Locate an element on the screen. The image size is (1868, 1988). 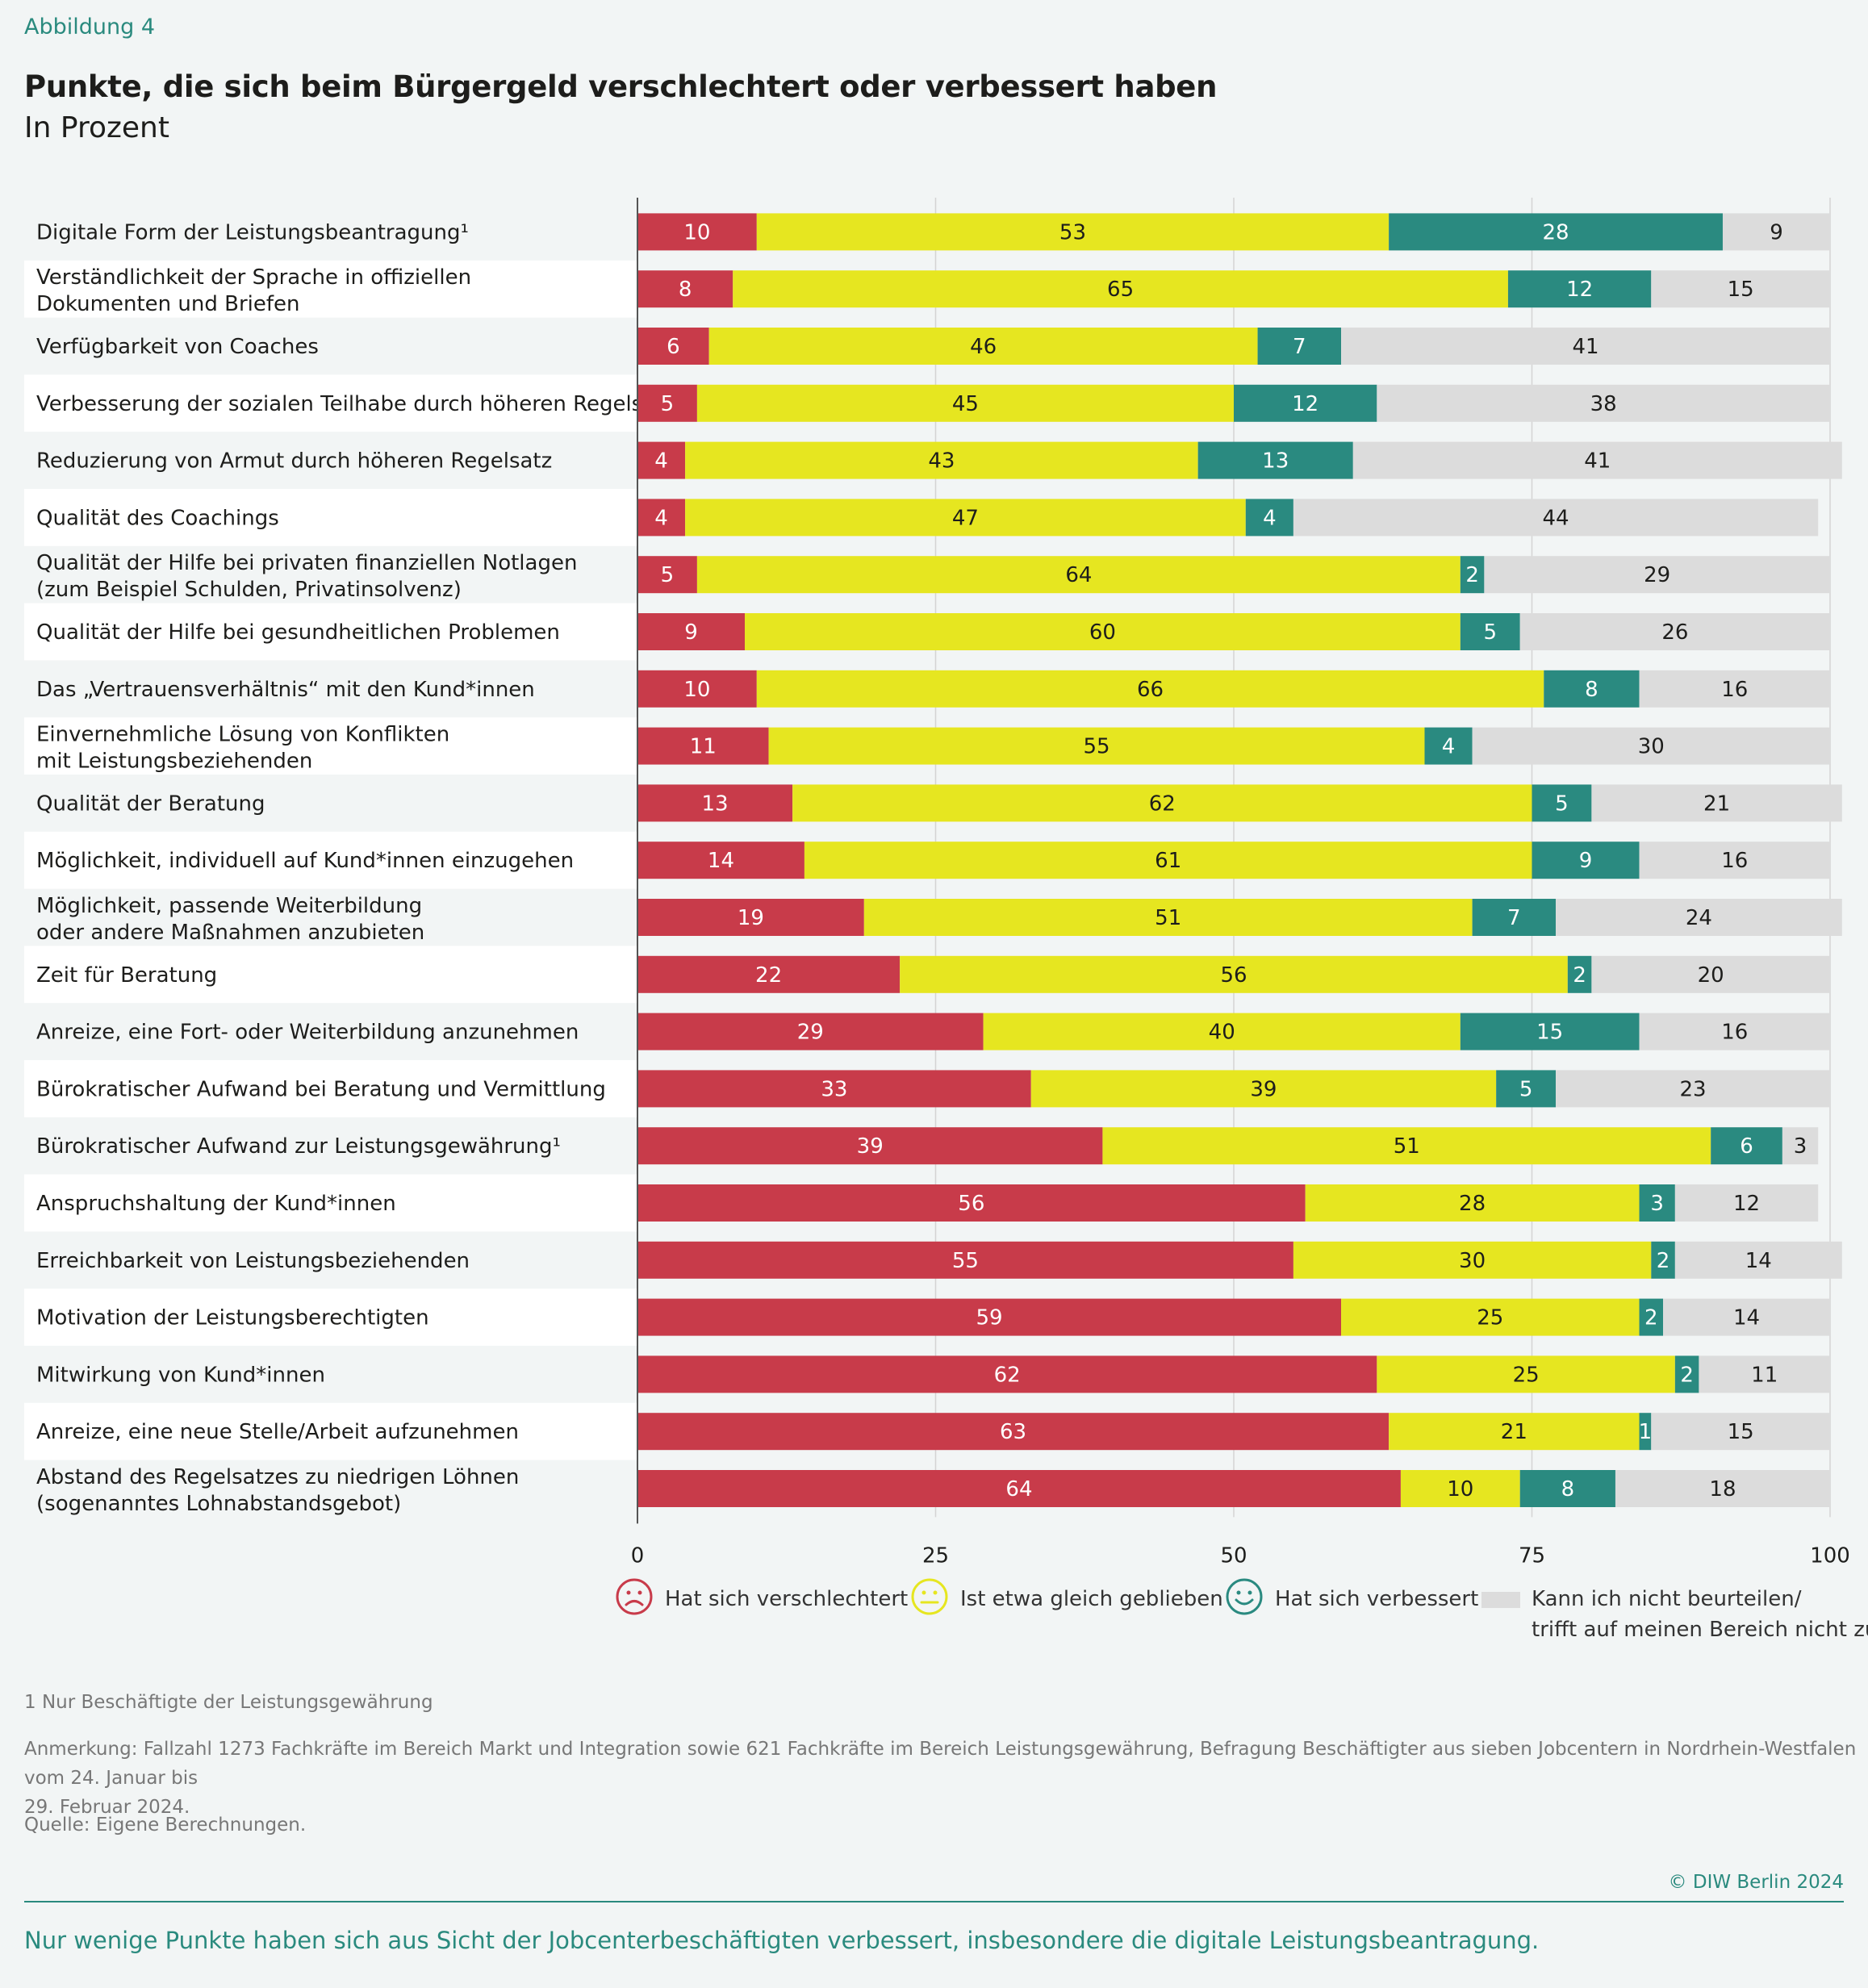
category-label: Qualität der Beratung is located at coordinates (150, 803).